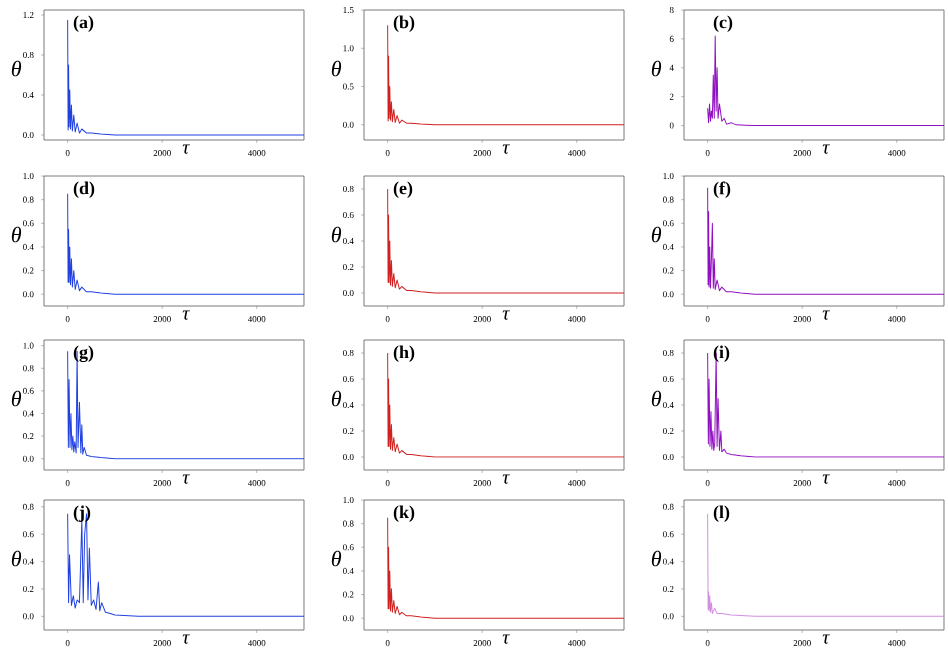 The height and width of the screenshot is (666, 948). What do you see at coordinates (721, 353) in the screenshot?
I see `annotation: (i)` at bounding box center [721, 353].